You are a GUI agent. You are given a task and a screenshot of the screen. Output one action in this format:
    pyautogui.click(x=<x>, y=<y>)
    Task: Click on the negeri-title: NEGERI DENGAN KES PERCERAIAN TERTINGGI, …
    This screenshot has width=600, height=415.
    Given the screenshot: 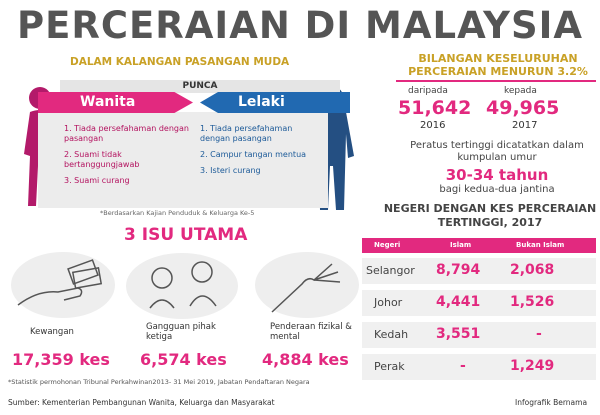 What is the action you would take?
    pyautogui.click(x=490, y=215)
    